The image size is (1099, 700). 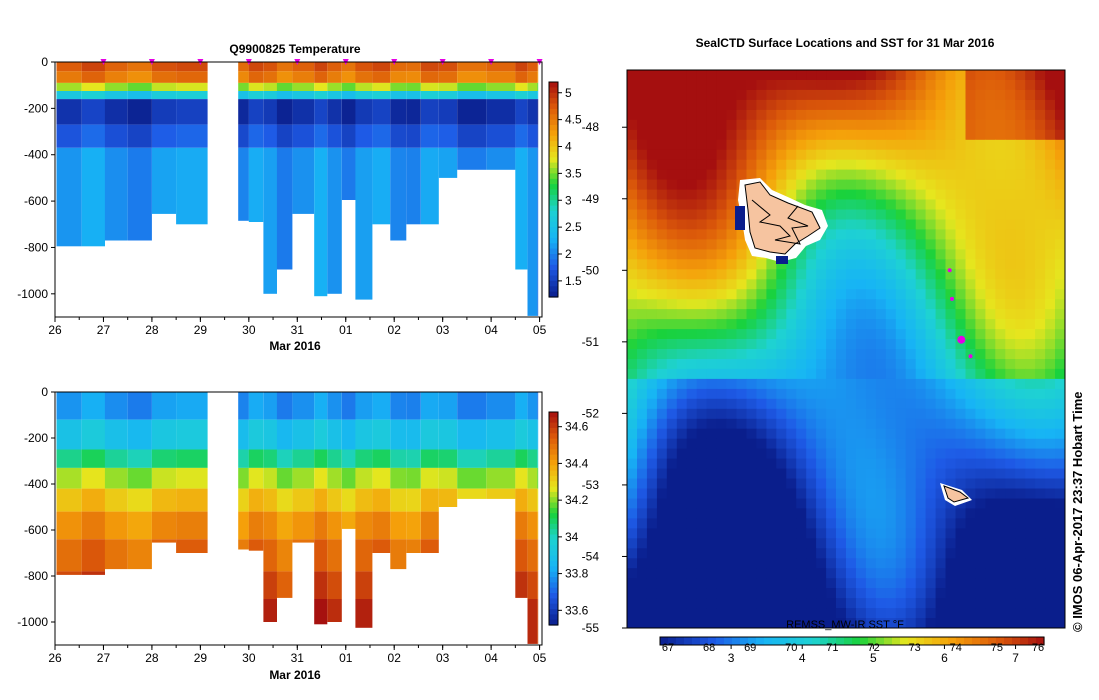 What do you see at coordinates (491, 330) in the screenshot?
I see `time-tick-label: 04` at bounding box center [491, 330].